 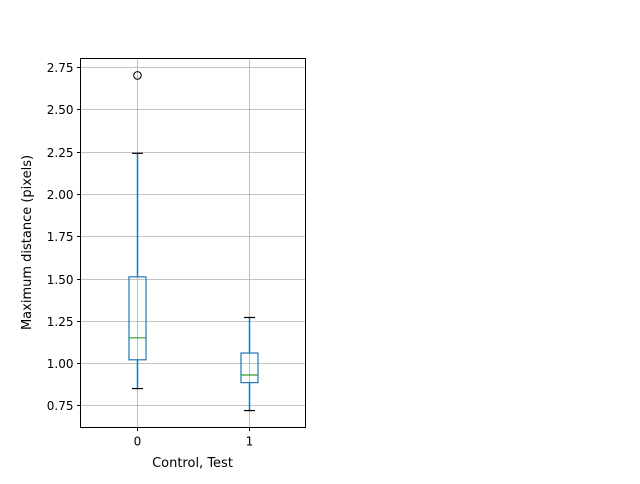 I want to click on y-axis-ticks: 0.75 1.00 1.25 1.50 1.75 2.00 2.25 2.50 2.75, so click(x=64, y=237).